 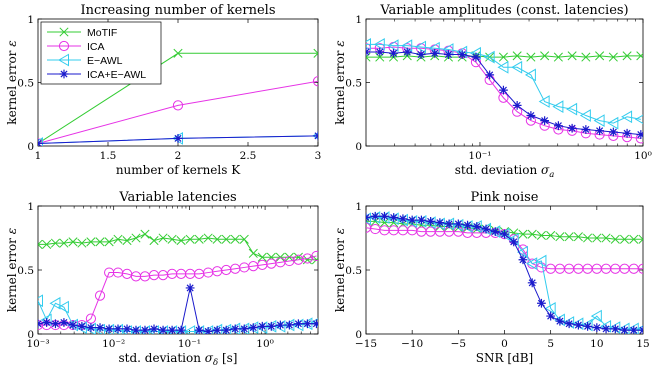 What do you see at coordinates (38, 156) in the screenshot?
I see `x-tick-label: 1` at bounding box center [38, 156].